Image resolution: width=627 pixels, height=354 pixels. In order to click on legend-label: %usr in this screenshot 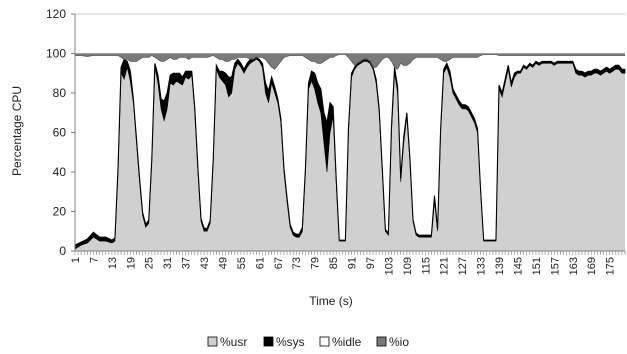, I will do `click(233, 342)`.